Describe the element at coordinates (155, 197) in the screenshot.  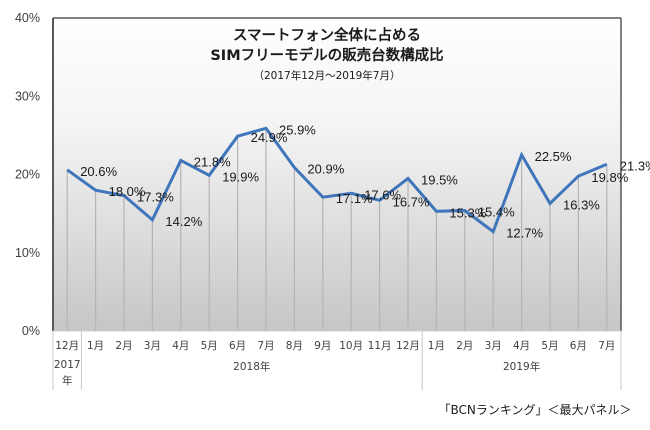
I see `data-label: 17.3%` at that location.